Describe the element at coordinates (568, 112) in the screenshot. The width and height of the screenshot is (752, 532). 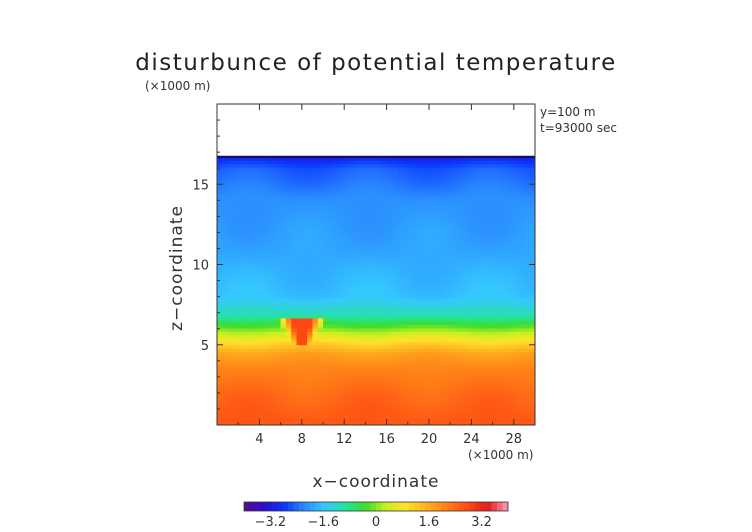
I see `annotation-y-position: y=100 m` at that location.